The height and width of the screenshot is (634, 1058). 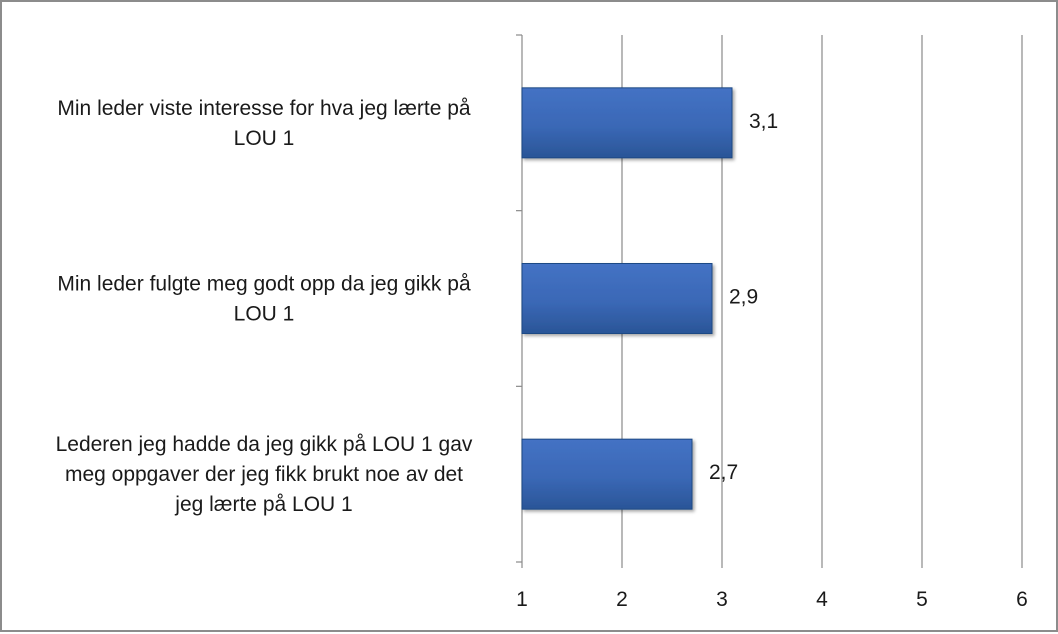 What do you see at coordinates (763, 121) in the screenshot?
I see `data-label: 3,1` at bounding box center [763, 121].